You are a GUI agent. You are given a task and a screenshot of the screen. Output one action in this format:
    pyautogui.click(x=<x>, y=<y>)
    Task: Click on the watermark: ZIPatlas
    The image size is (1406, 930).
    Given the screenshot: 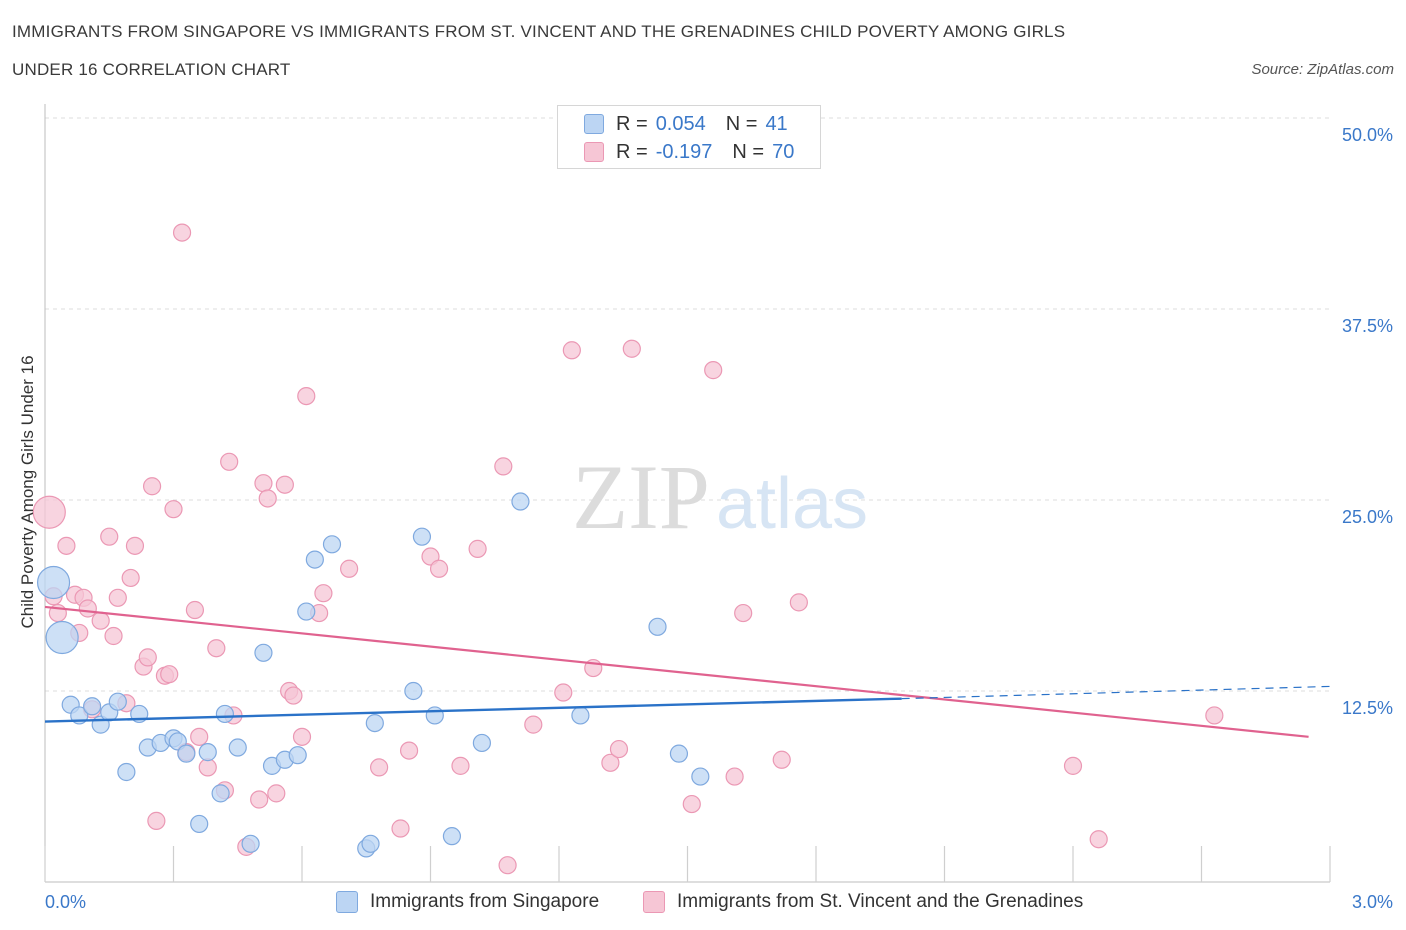 What is the action you would take?
    pyautogui.click(x=720, y=497)
    